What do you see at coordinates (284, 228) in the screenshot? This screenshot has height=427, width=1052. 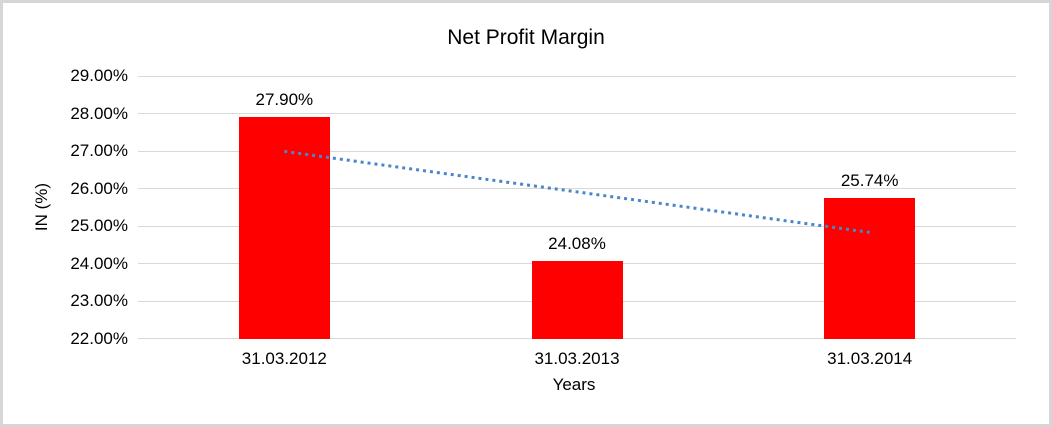 I see `bar-31.03.2012` at bounding box center [284, 228].